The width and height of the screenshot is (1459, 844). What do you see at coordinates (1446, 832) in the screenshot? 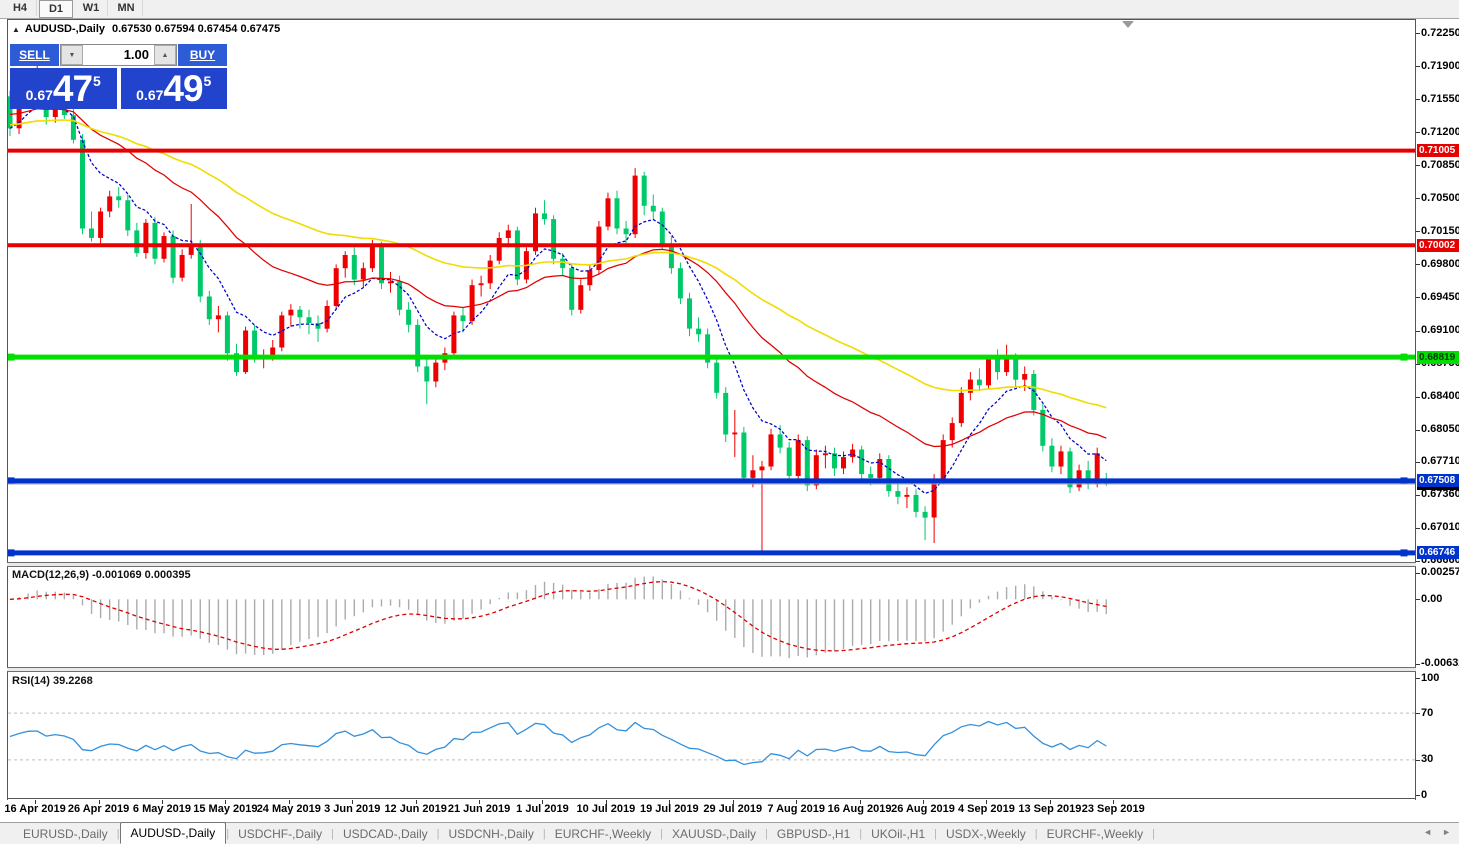
I see `tab-scroll-right-icon: ►` at bounding box center [1446, 832].